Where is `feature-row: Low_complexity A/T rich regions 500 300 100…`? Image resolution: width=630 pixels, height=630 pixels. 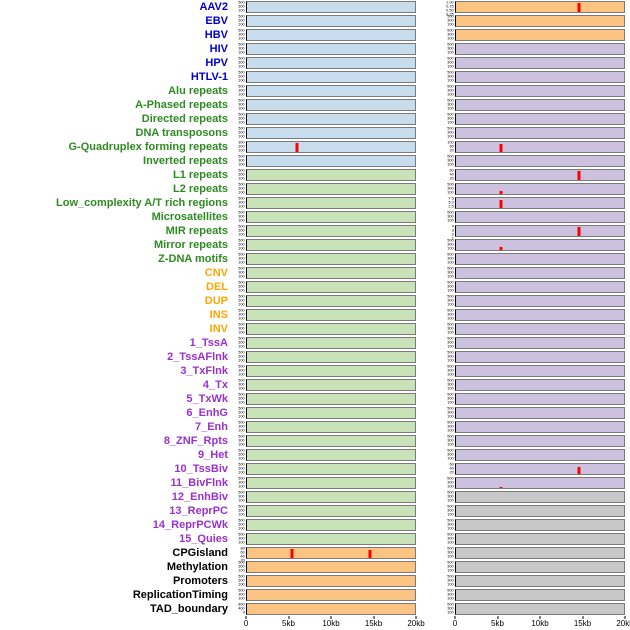
feature-row: Low_complexity A/T rich regions 500 300 100… is located at coordinates (315, 203).